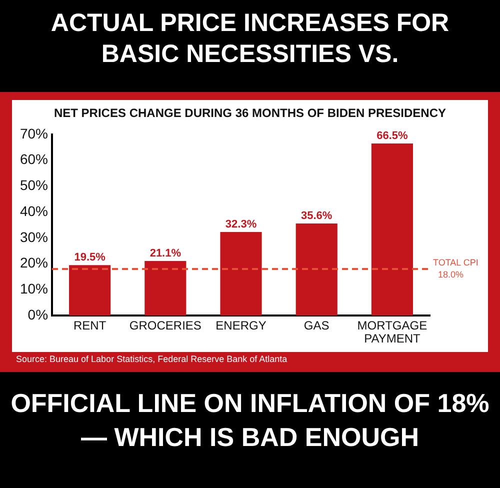  I want to click on x-tick-label: MORTGAGE PAYMENT, so click(392, 332).